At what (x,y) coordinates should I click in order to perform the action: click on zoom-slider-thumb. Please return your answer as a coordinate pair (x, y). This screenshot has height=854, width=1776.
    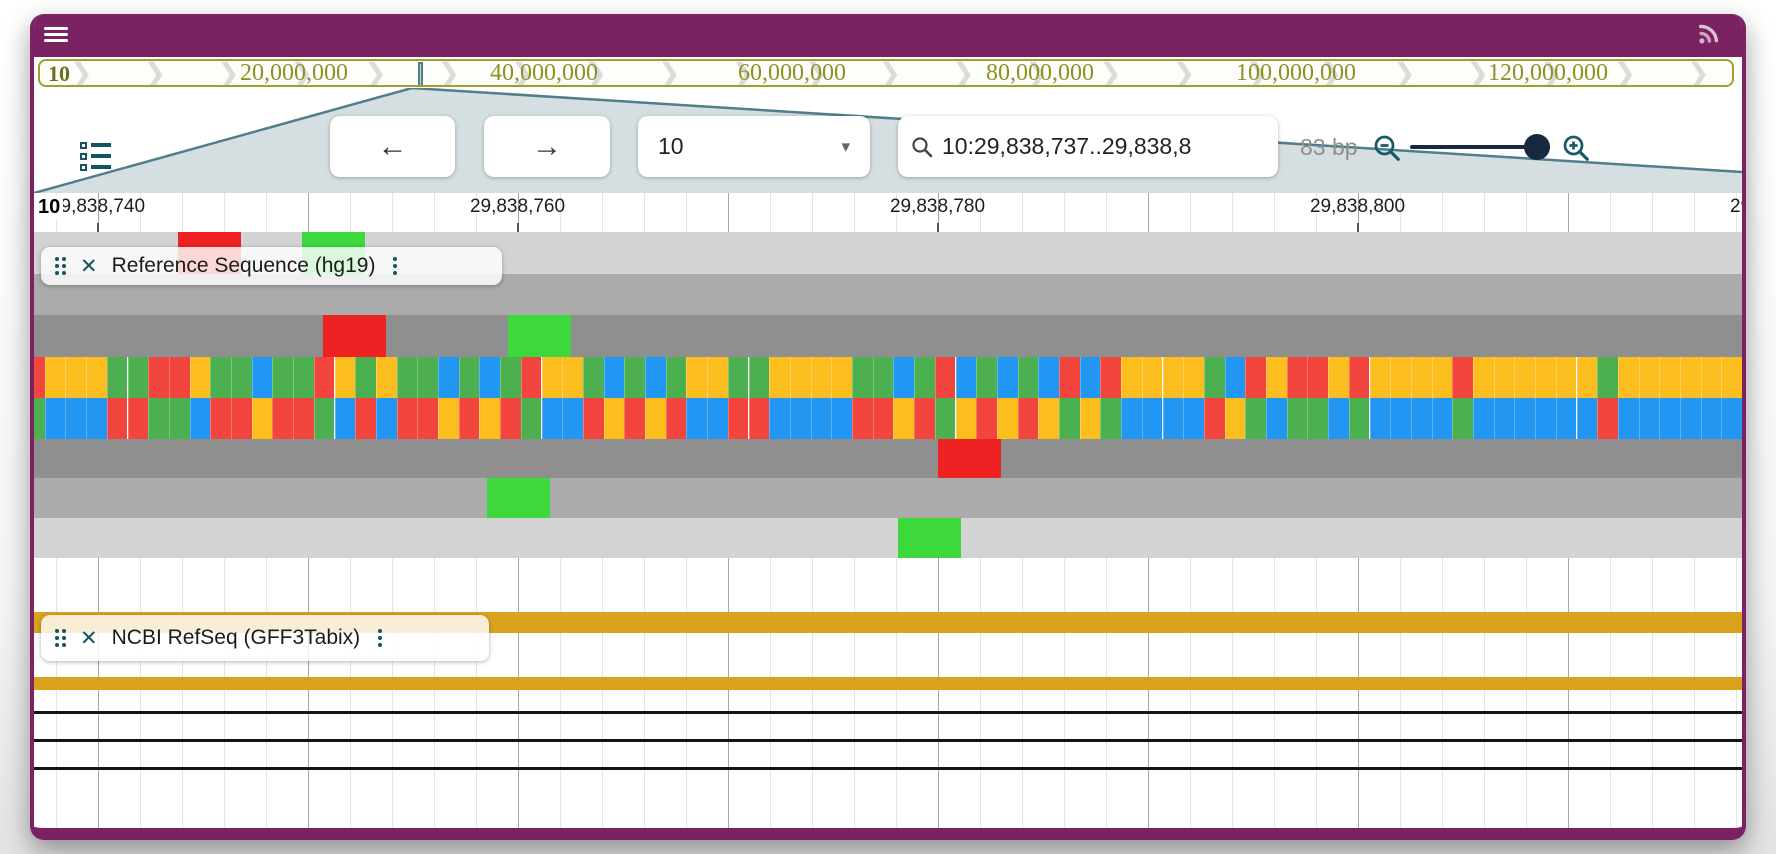
    Looking at the image, I should click on (1537, 147).